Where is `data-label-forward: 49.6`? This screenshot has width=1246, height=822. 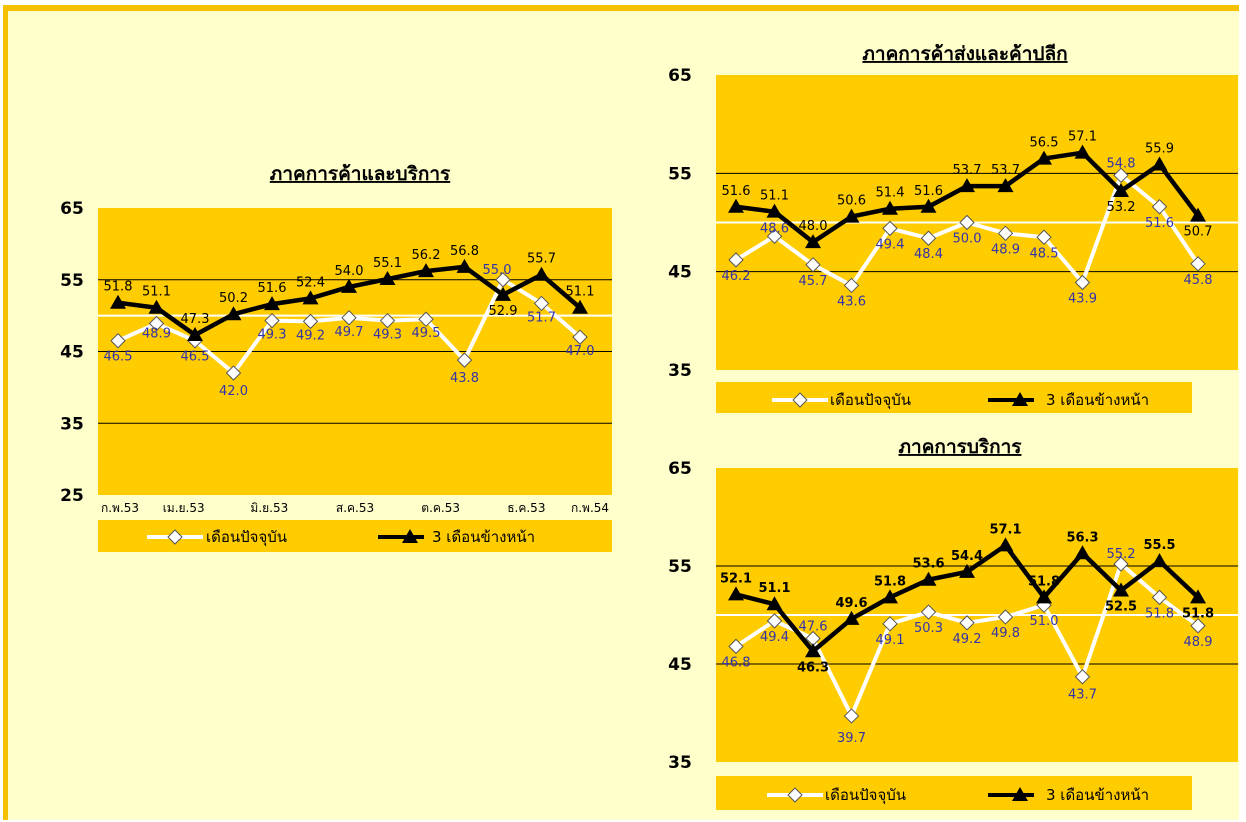
data-label-forward: 49.6 is located at coordinates (851, 603).